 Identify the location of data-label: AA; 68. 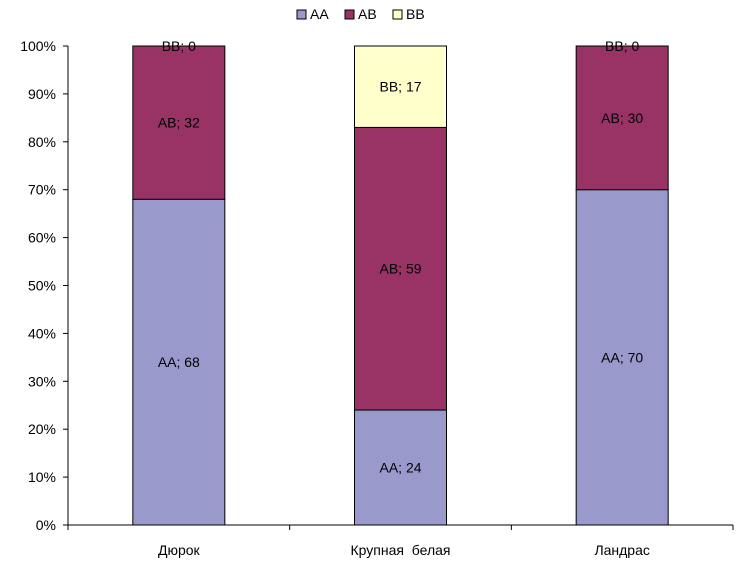
(179, 362).